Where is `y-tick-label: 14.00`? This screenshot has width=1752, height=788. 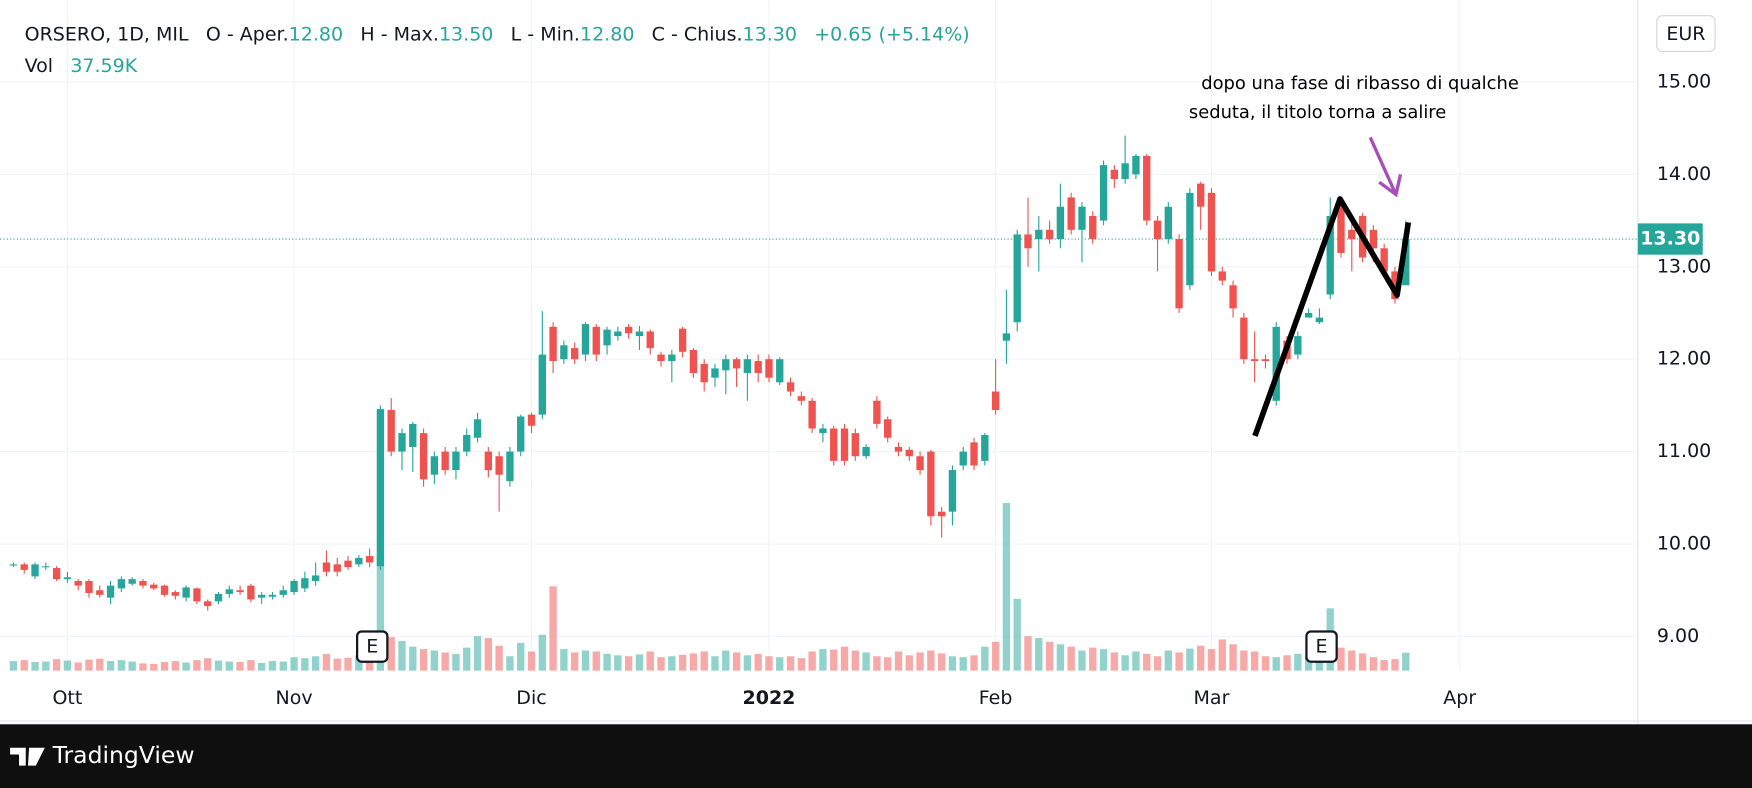
y-tick-label: 14.00 is located at coordinates (1684, 174).